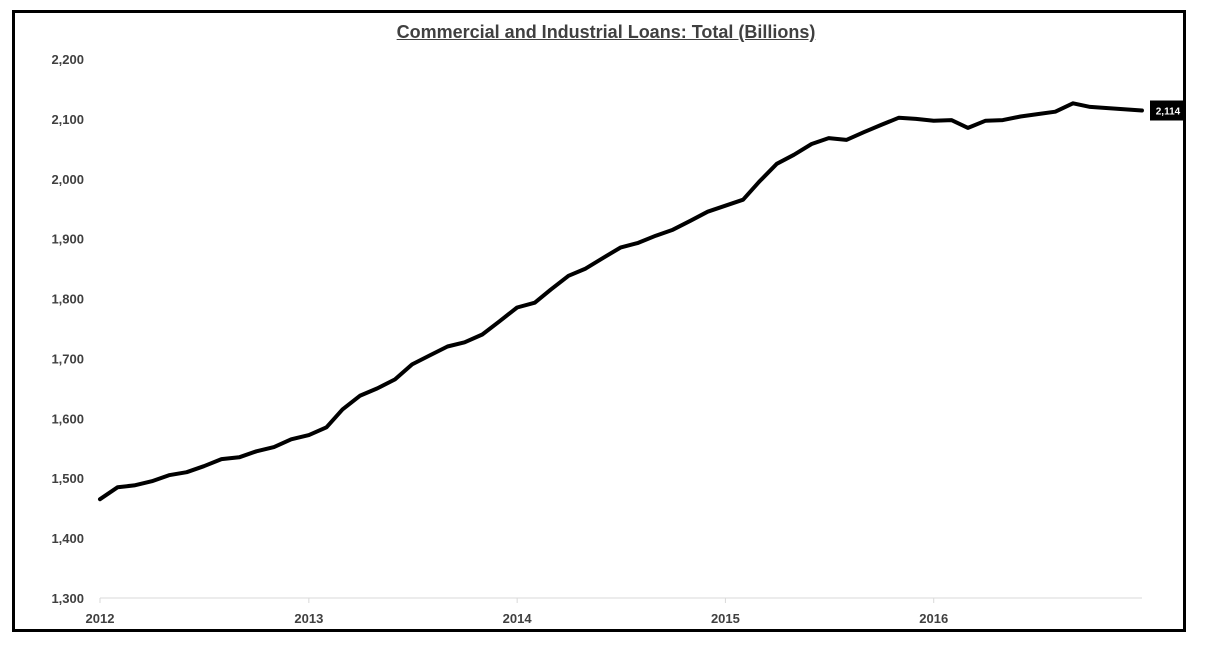 The image size is (1212, 651). I want to click on y-tick-label: 2,100, so click(67, 119).